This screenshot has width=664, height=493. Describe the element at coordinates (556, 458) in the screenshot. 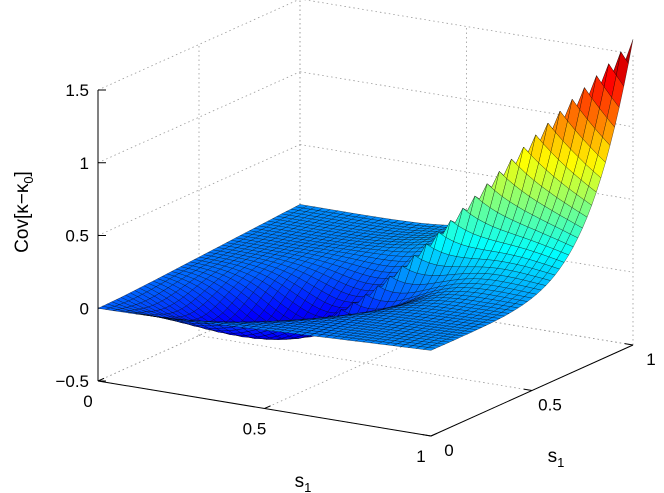

I see `y-axis-label: s1` at that location.